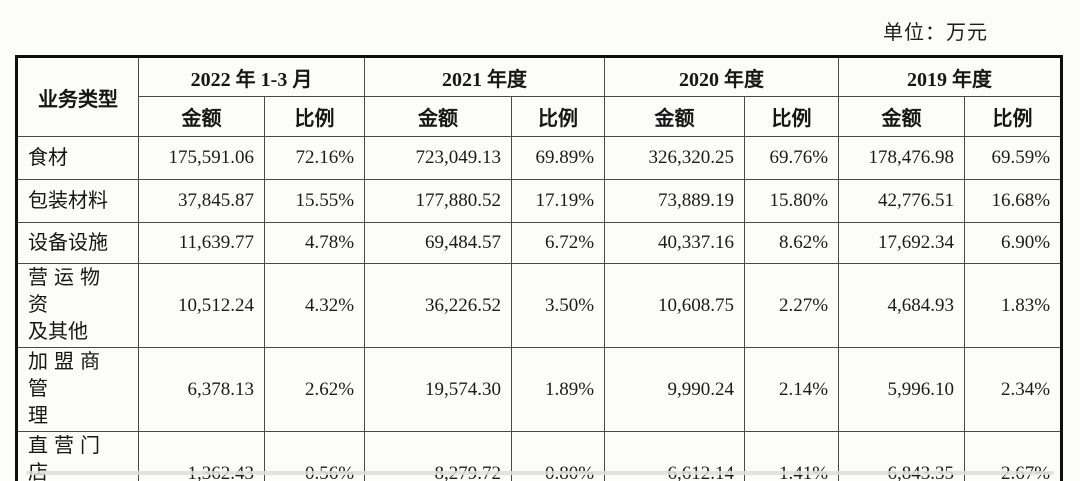 The image size is (1080, 481). Describe the element at coordinates (314, 116) in the screenshot. I see `ratio-header-2022: 比例` at that location.